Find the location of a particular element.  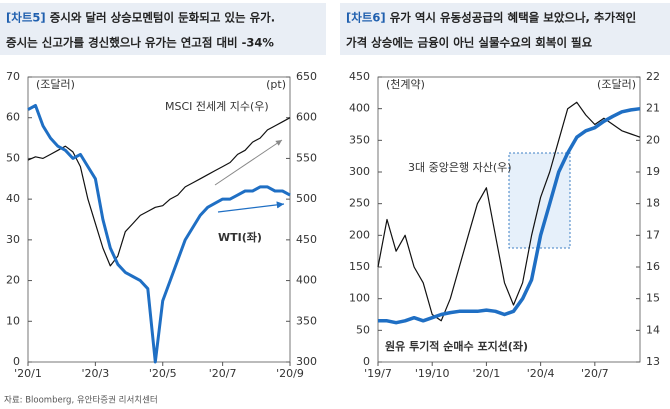

y-tick-label: 300 is located at coordinates (359, 171).